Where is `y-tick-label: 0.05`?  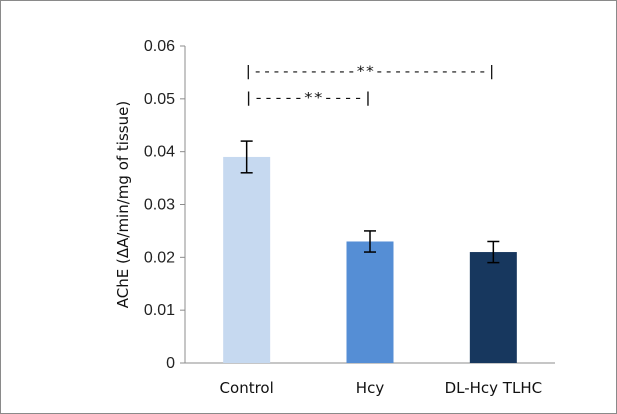
y-tick-label: 0.05 is located at coordinates (159, 99).